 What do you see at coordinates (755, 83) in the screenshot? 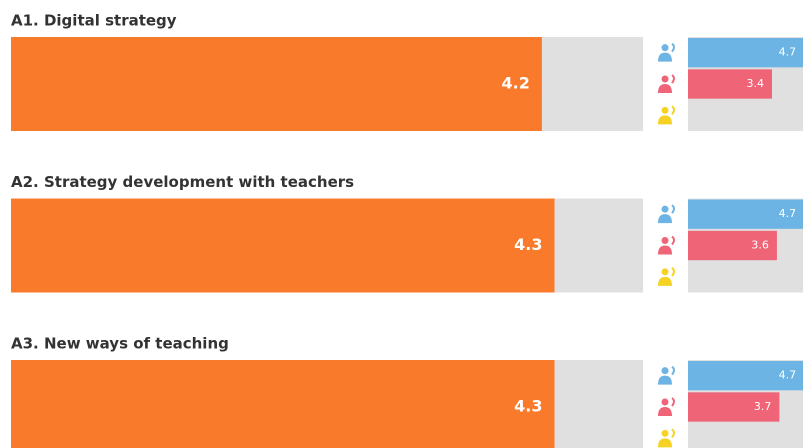
I see `group-label: 3.4` at bounding box center [755, 83].